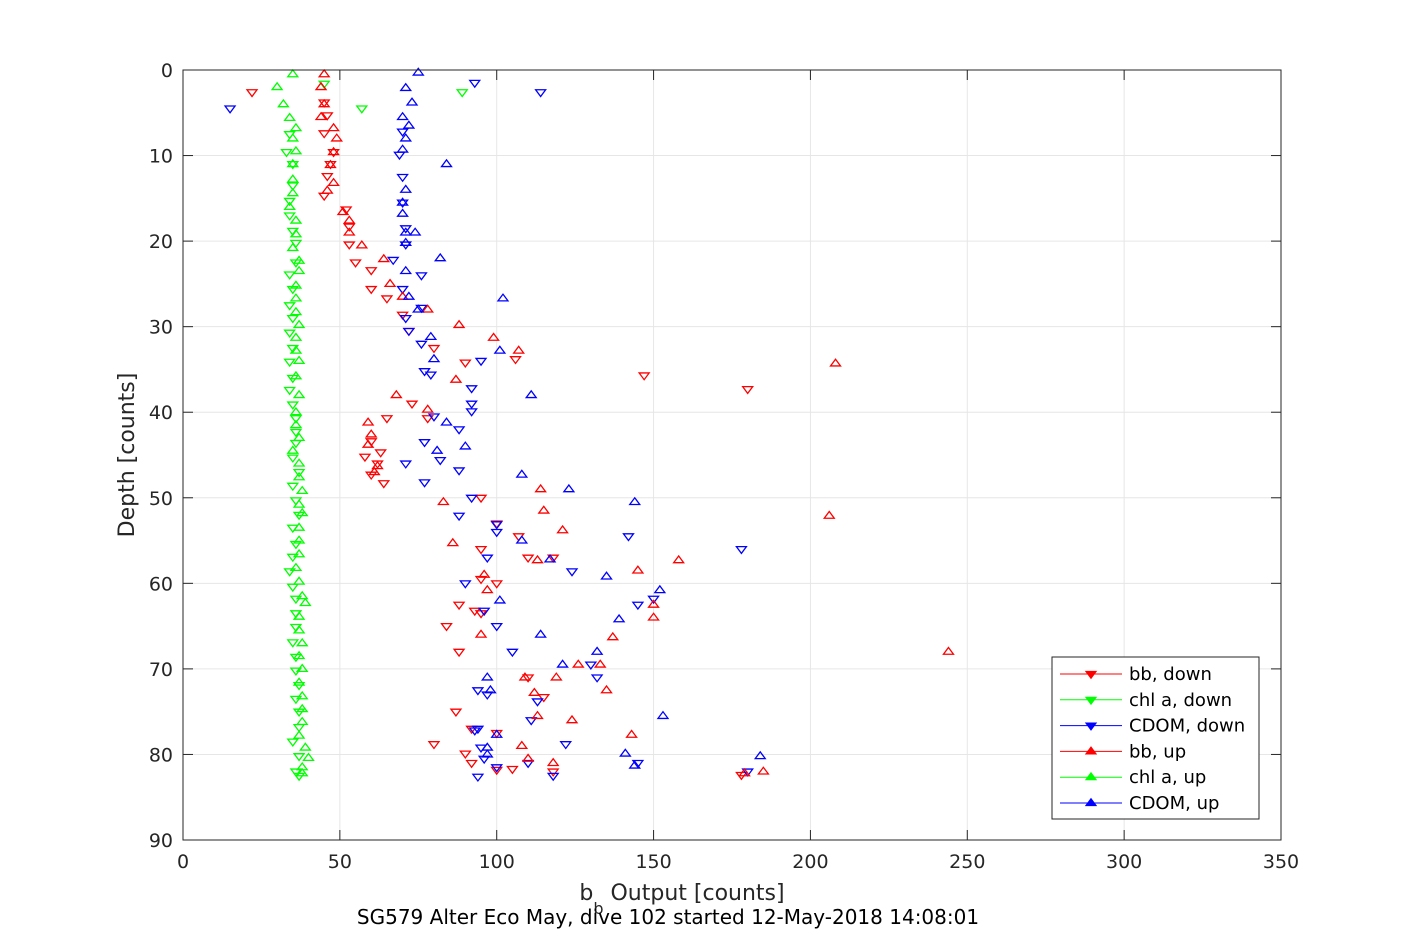 Image resolution: width=1417 pixels, height=945 pixels. What do you see at coordinates (1152, 726) in the screenshot?
I see `legend-item: CDOM, down` at bounding box center [1152, 726].